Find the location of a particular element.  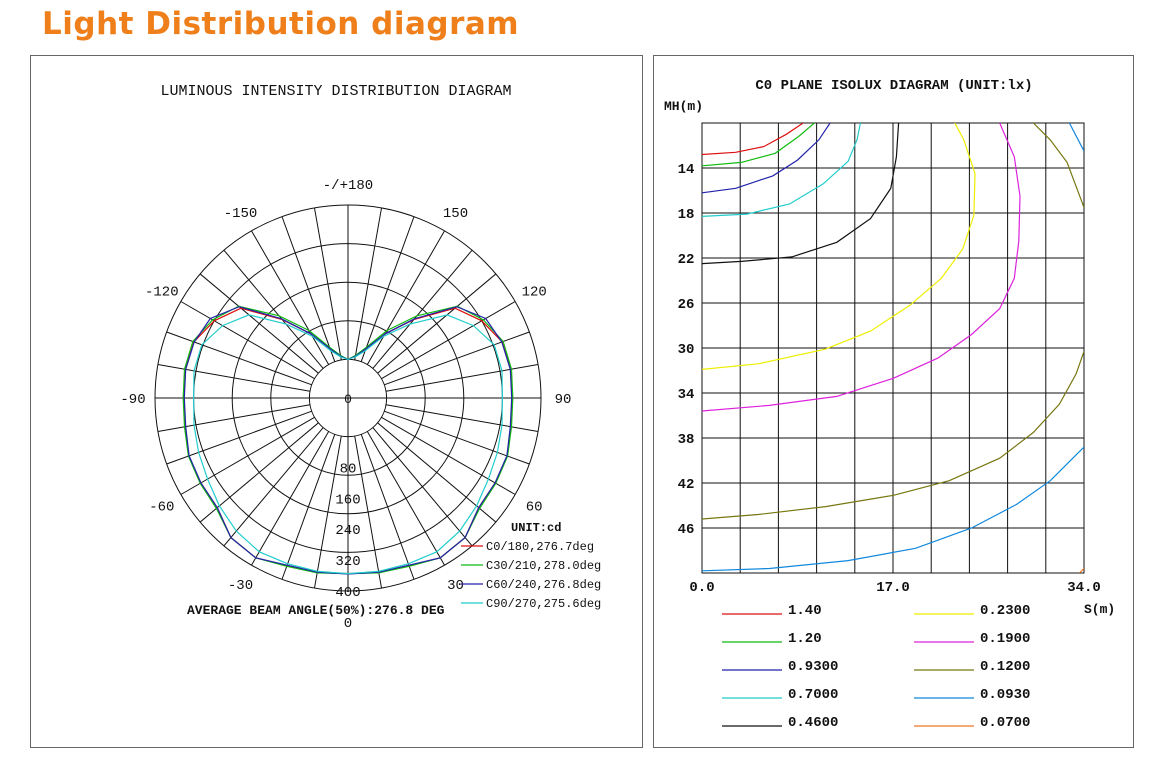

isolux-legend-label: 0.1200 is located at coordinates (1005, 667).